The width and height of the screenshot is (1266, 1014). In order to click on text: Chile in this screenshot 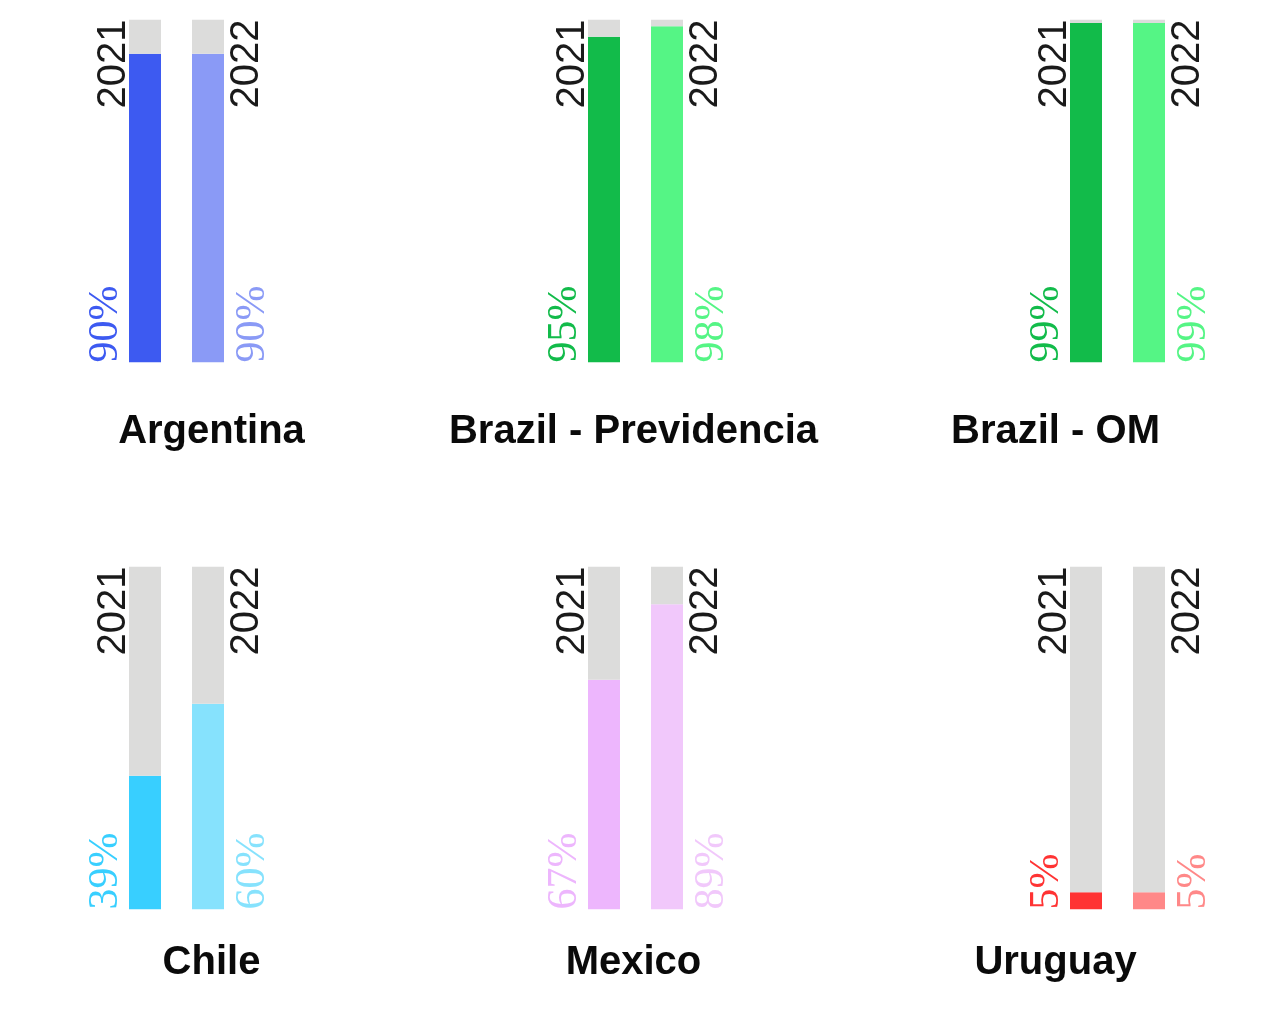, I will do `click(211, 959)`.